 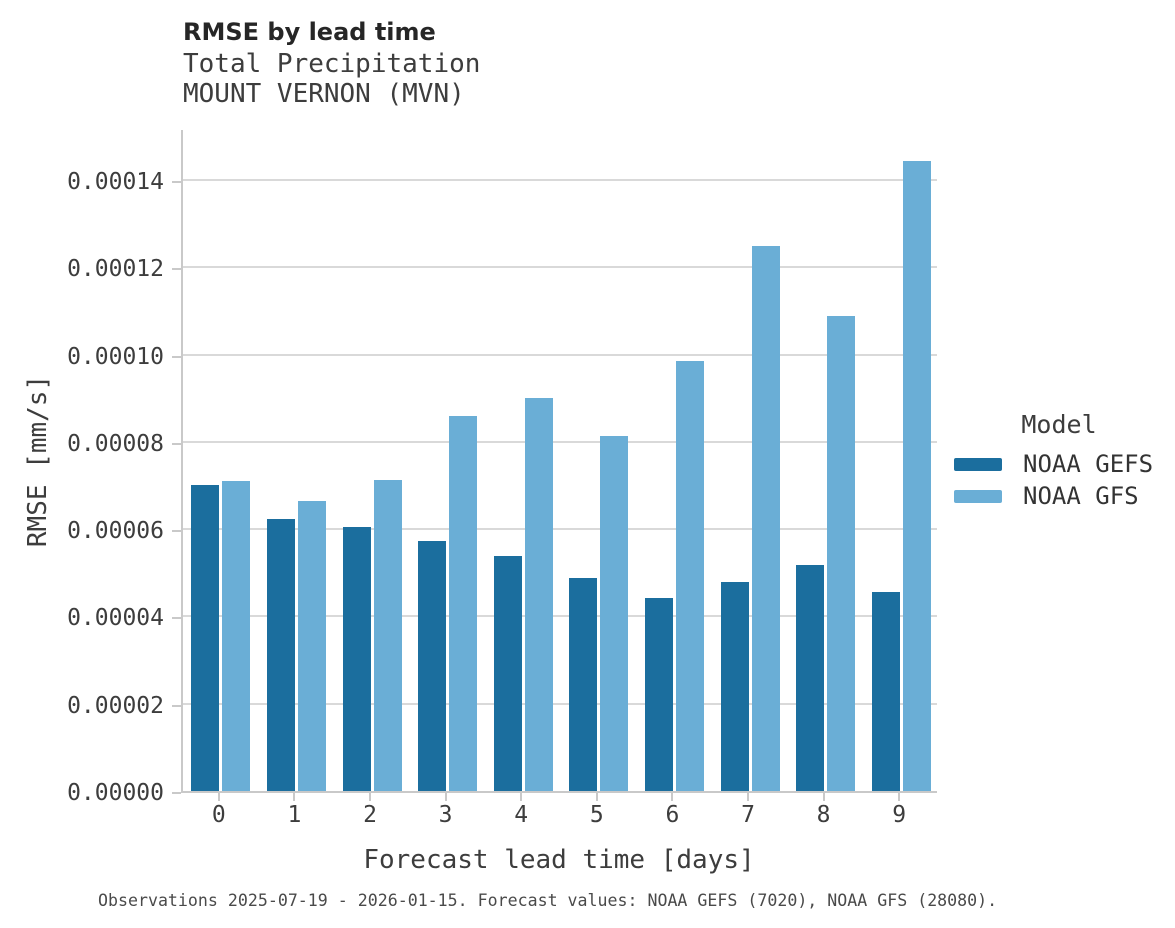 What do you see at coordinates (218, 815) in the screenshot?
I see `x-tick-label: 0` at bounding box center [218, 815].